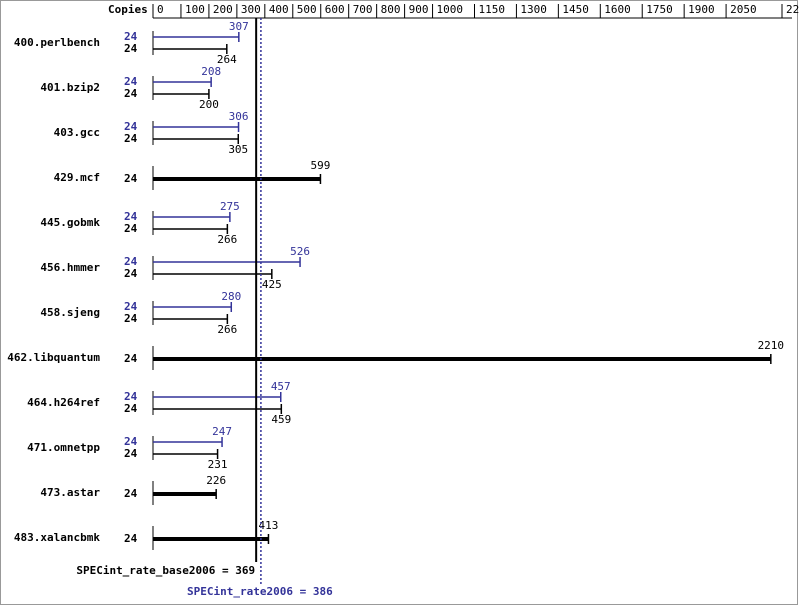 The width and height of the screenshot is (799, 606). I want to click on category-label: 471.omnetpp, so click(63, 447).